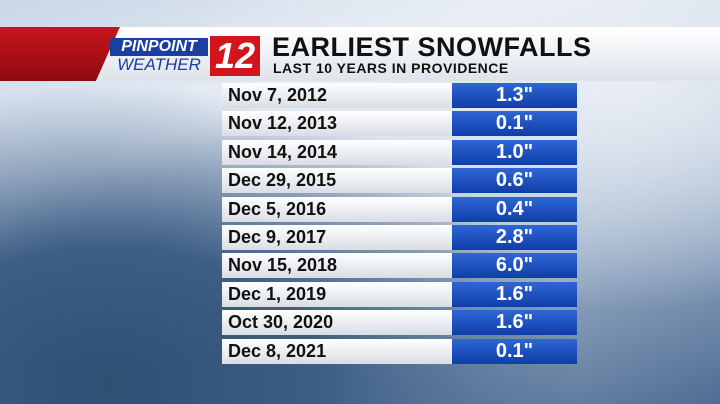  What do you see at coordinates (337, 266) in the screenshot?
I see `date-cell: Nov 15, 2018` at bounding box center [337, 266].